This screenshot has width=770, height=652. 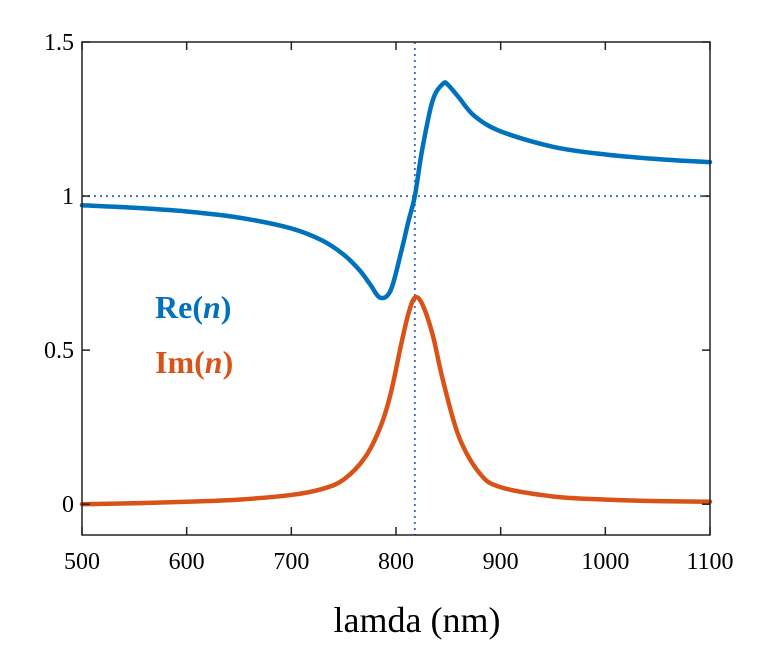 I want to click on x-tick-label-900: 900, so click(x=501, y=562).